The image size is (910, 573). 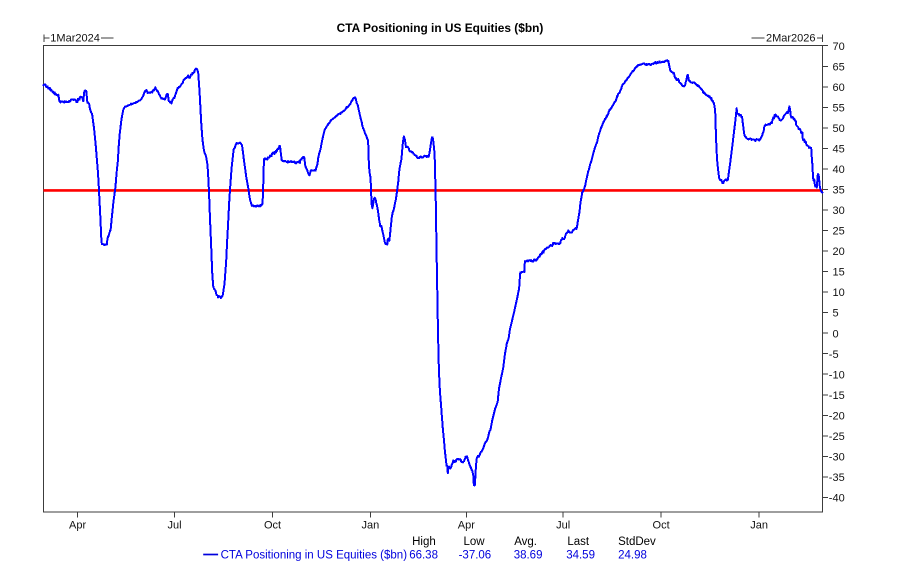 I want to click on svg-text: 38.69, so click(x=528, y=555).